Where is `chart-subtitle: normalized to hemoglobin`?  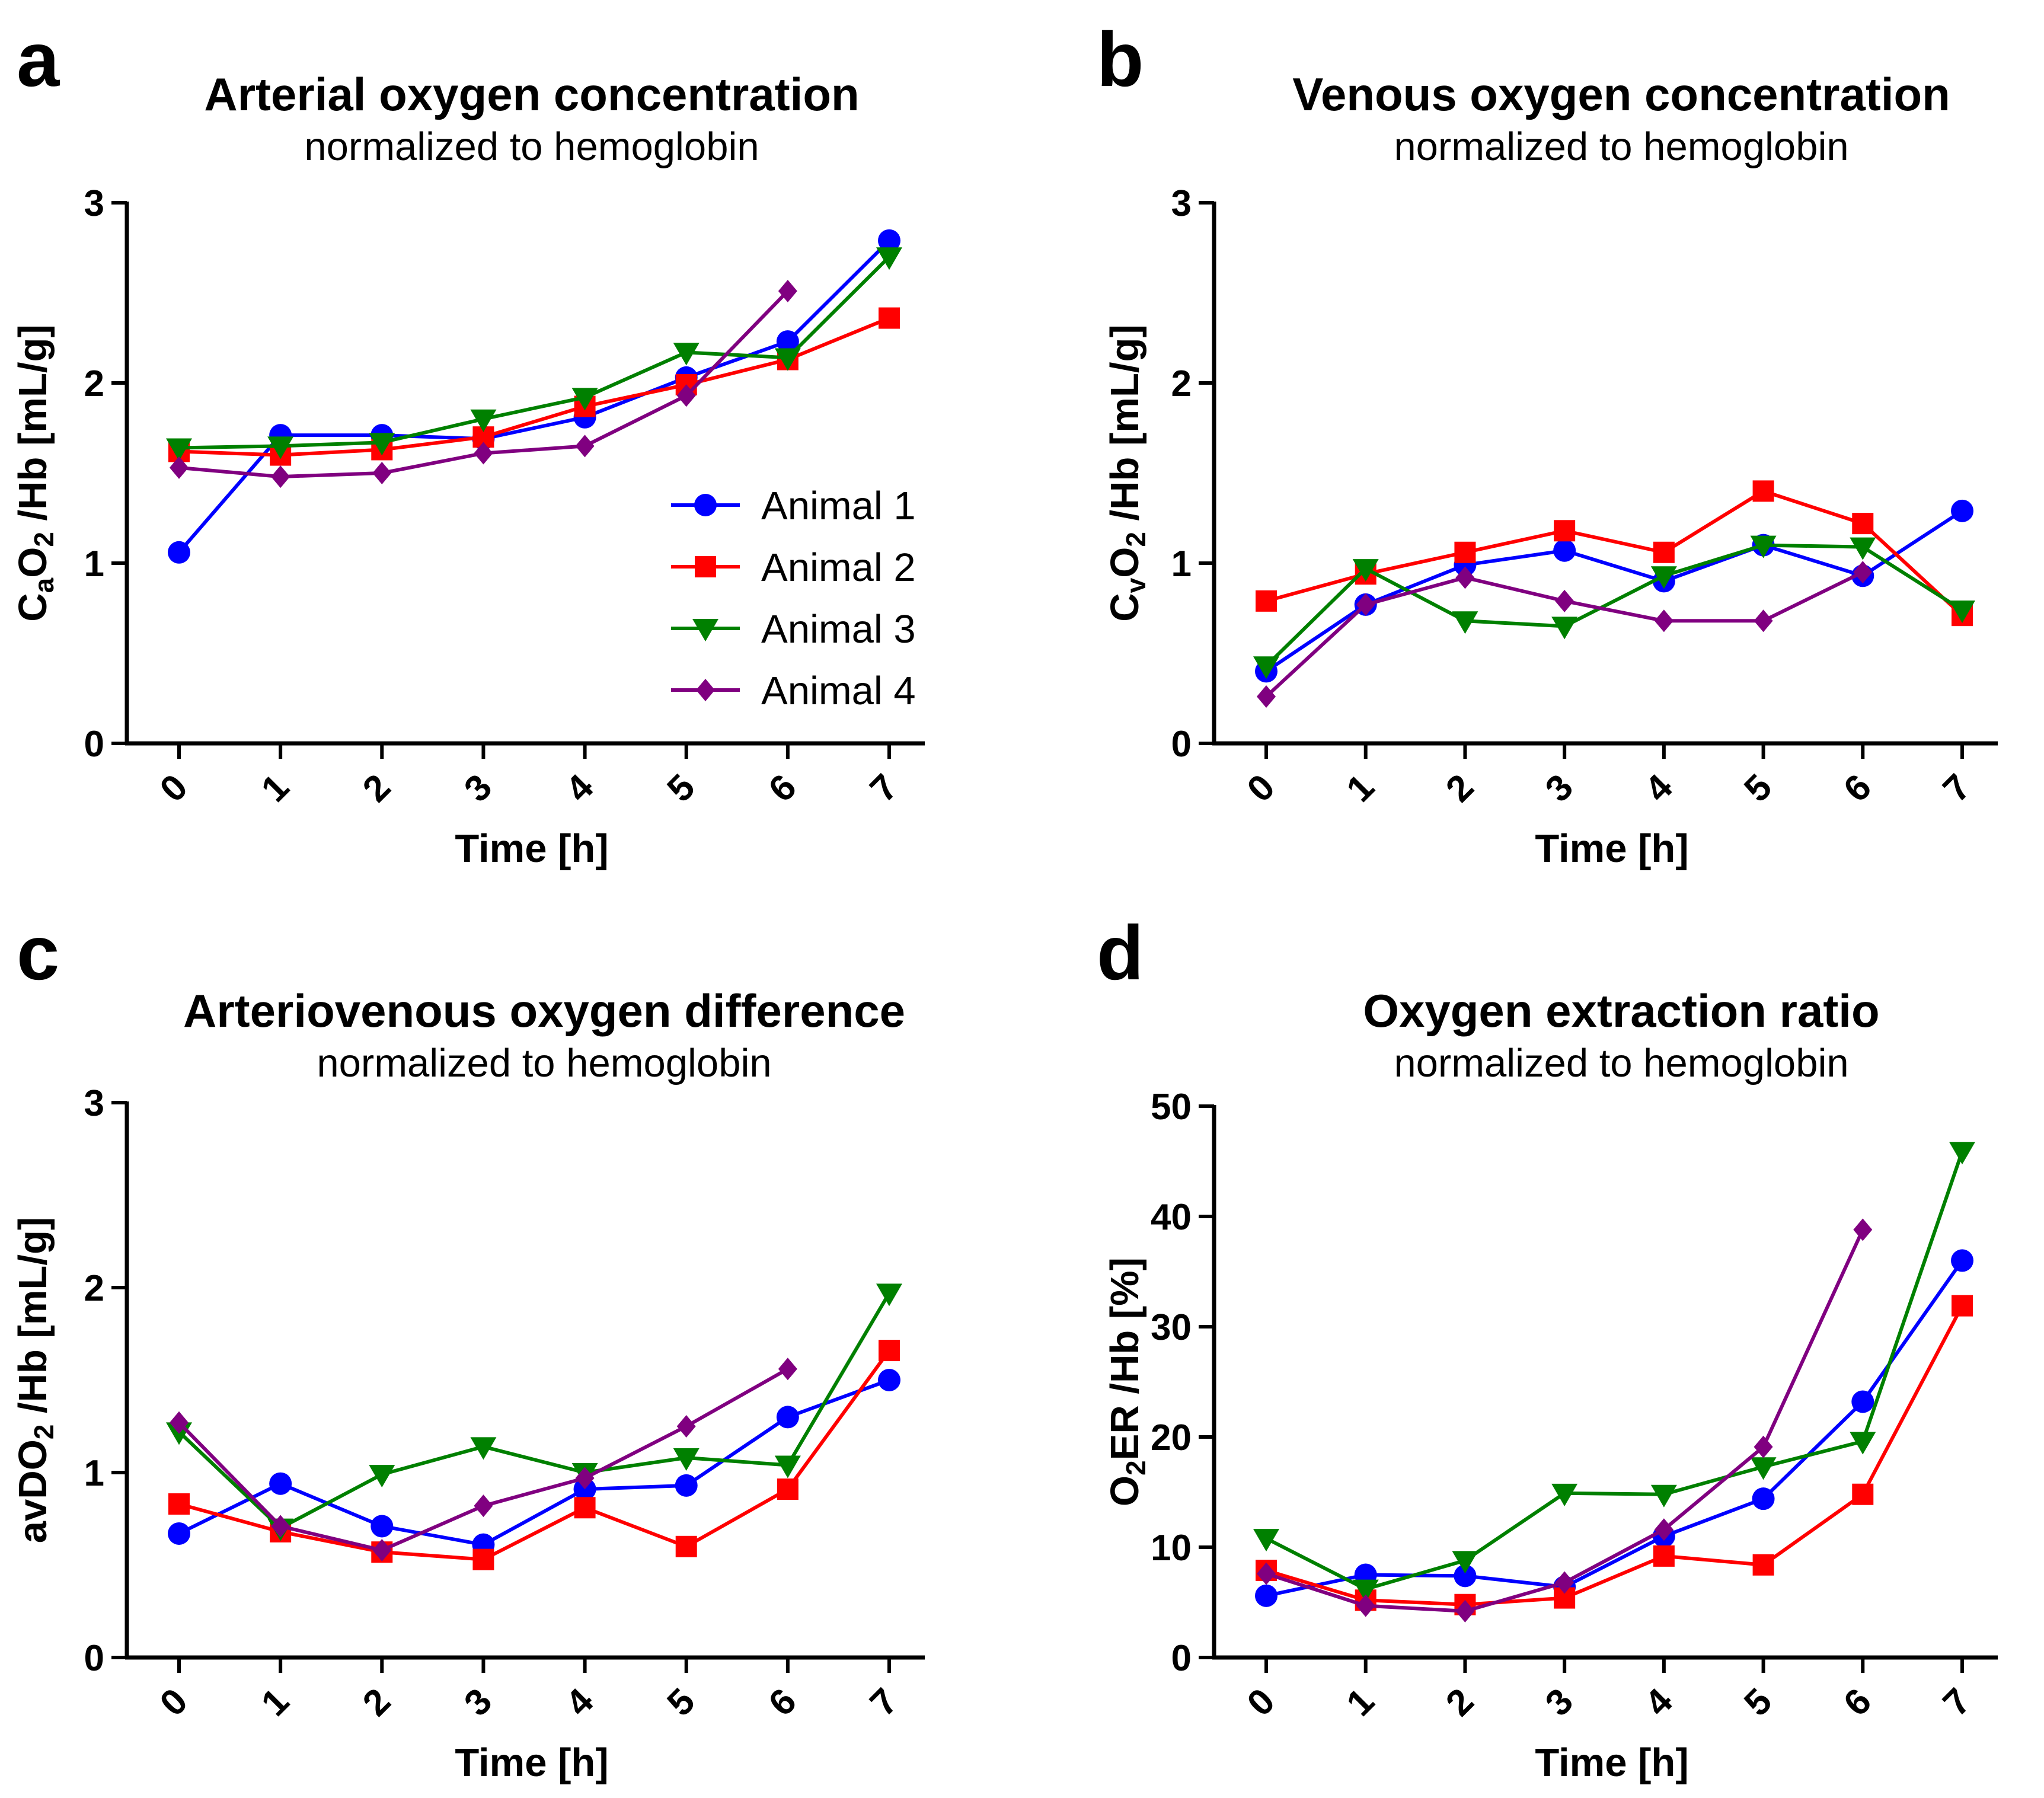 chart-subtitle: normalized to hemoglobin is located at coordinates (531, 146).